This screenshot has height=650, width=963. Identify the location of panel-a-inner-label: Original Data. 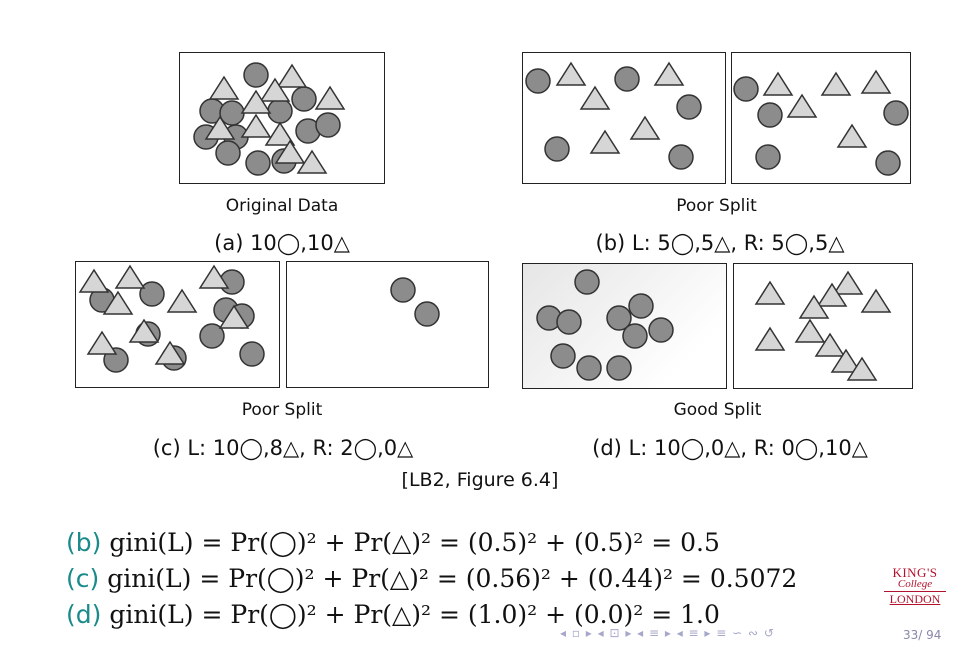
(282, 206).